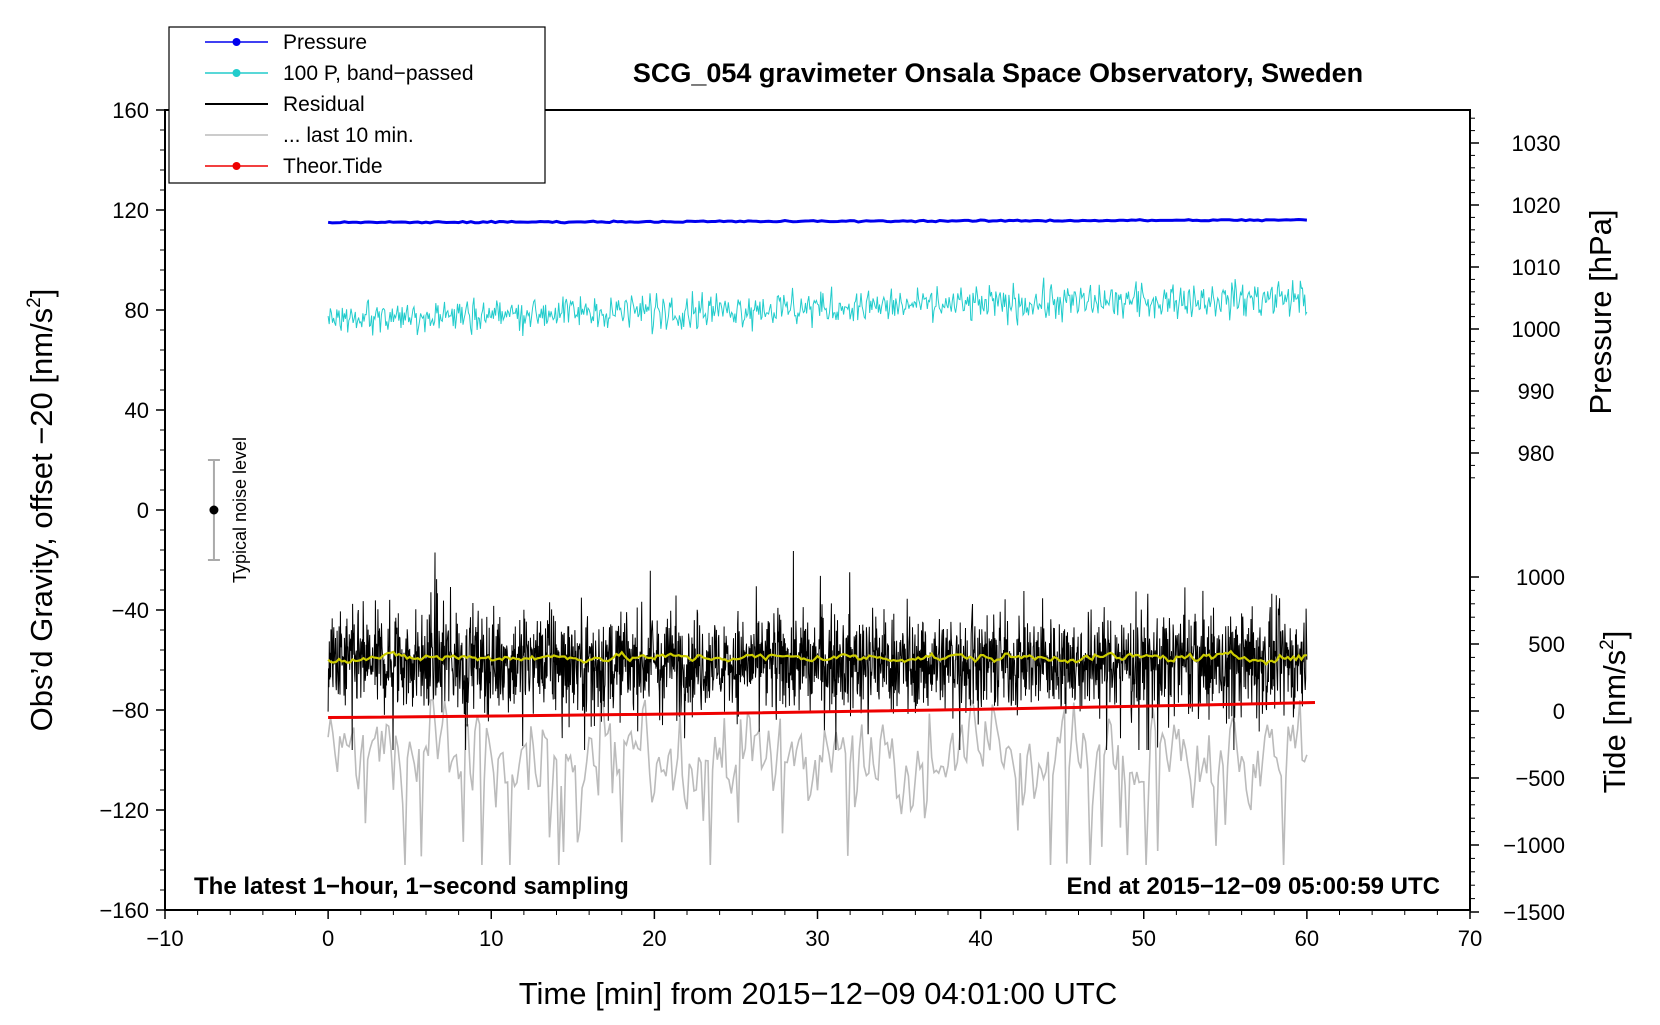  What do you see at coordinates (124, 810) in the screenshot?
I see `left-tick-label: −120` at bounding box center [124, 810].